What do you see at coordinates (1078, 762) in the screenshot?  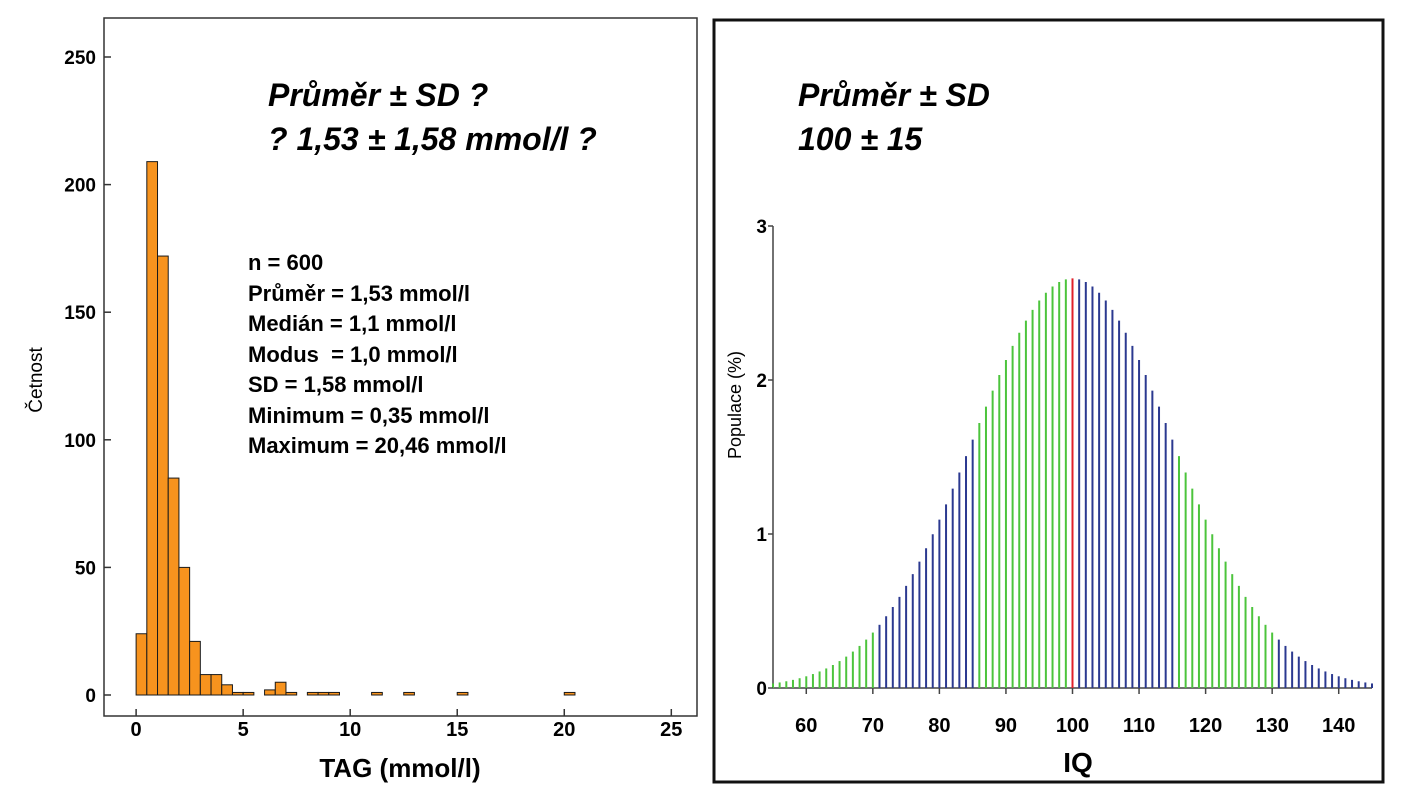 I see `iq-x-axis-label: IQ` at bounding box center [1078, 762].